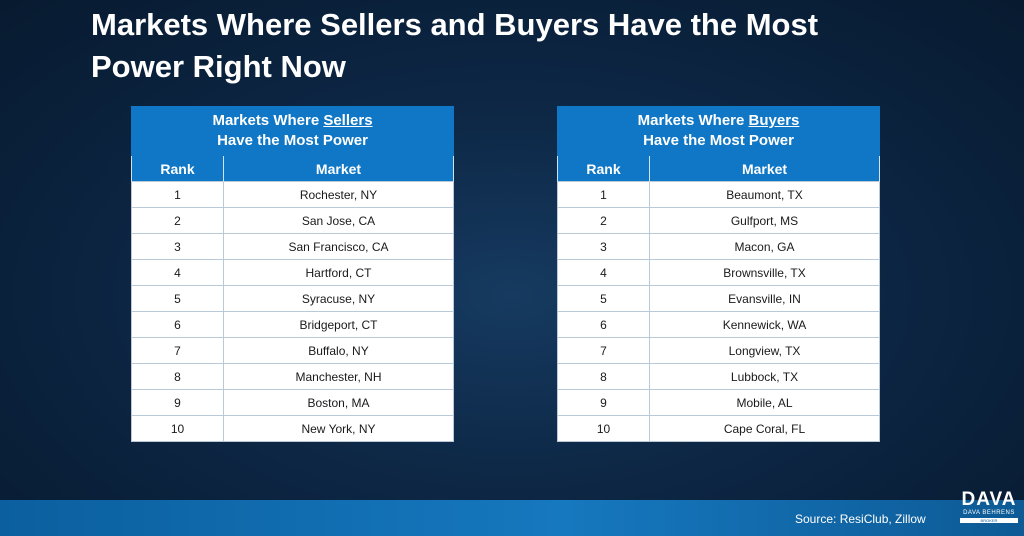 This screenshot has height=536, width=1024. What do you see at coordinates (177, 350) in the screenshot?
I see `sellers-rank-cell: 7` at bounding box center [177, 350].